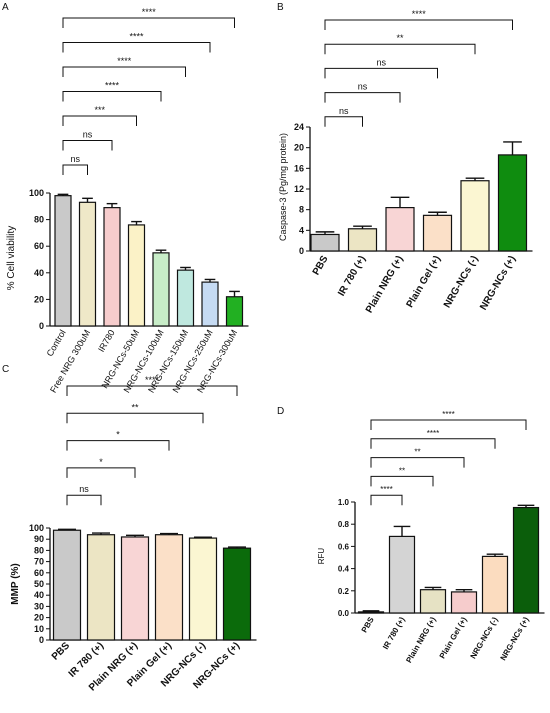  What do you see at coordinates (280, 7) in the screenshot?
I see `panel-label: B` at bounding box center [280, 7].